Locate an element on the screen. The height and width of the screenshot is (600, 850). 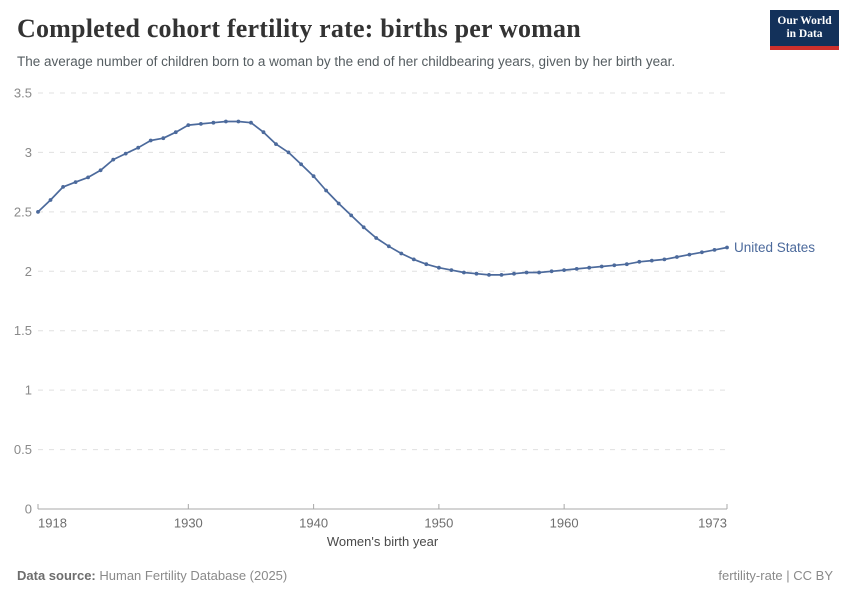
y-axis-tick-label: 2 is located at coordinates (28, 271).